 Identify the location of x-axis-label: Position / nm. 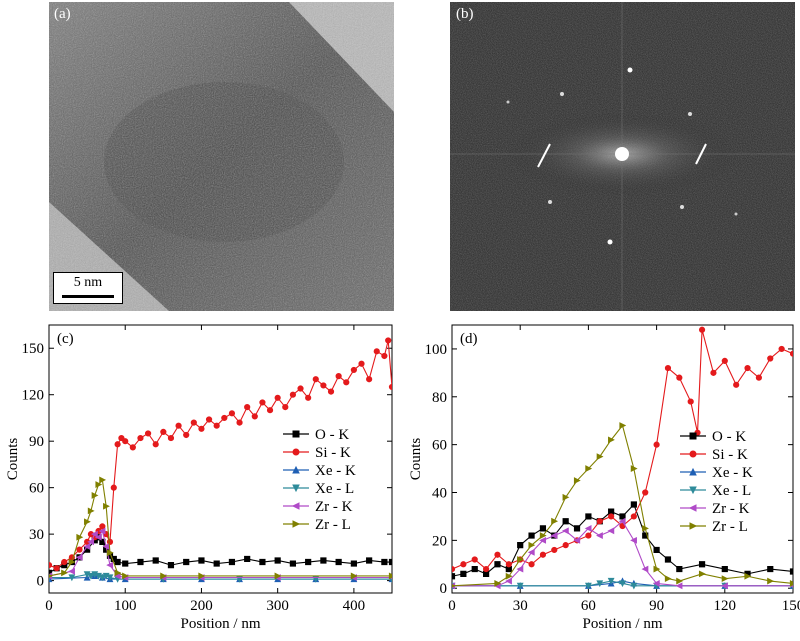
(220, 624).